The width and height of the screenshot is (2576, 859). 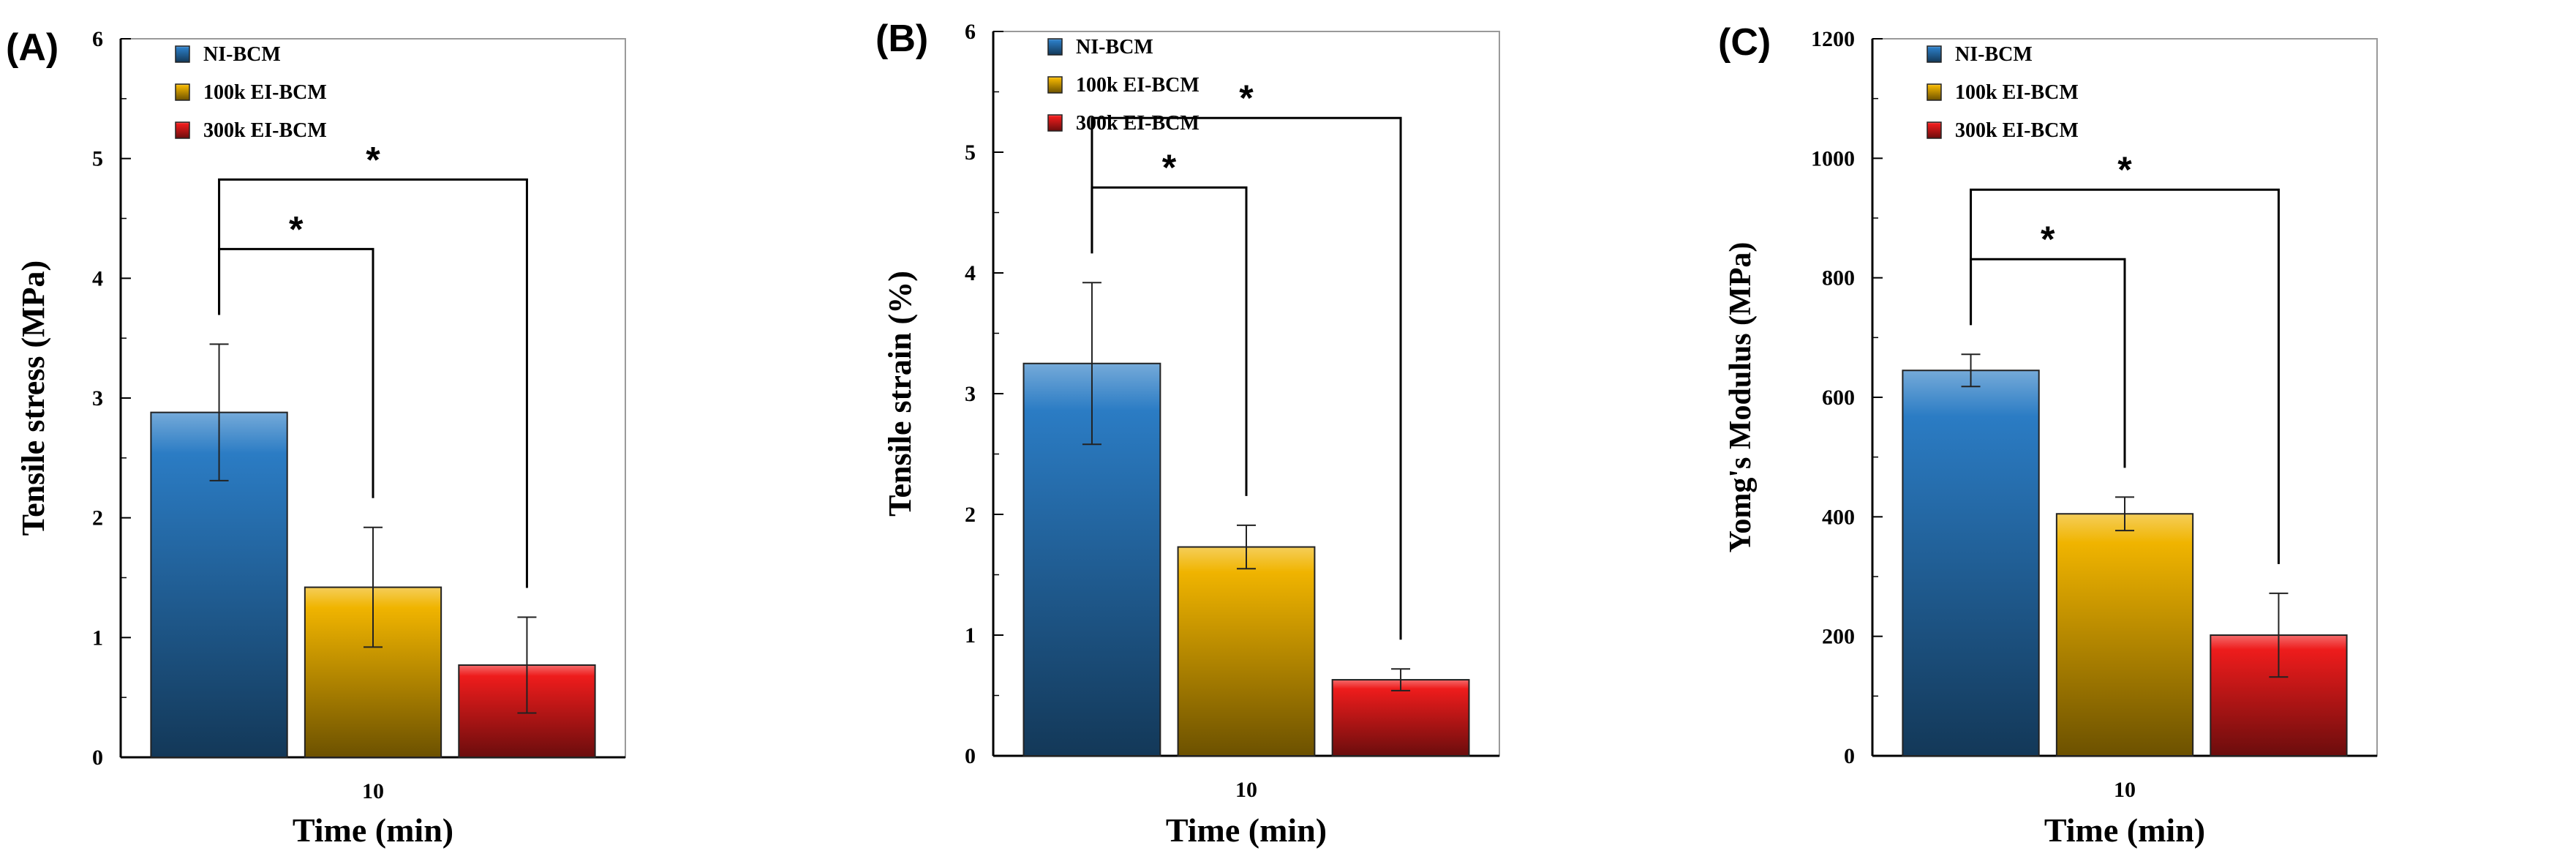 I want to click on y-tick-label: 800, so click(x=1838, y=278).